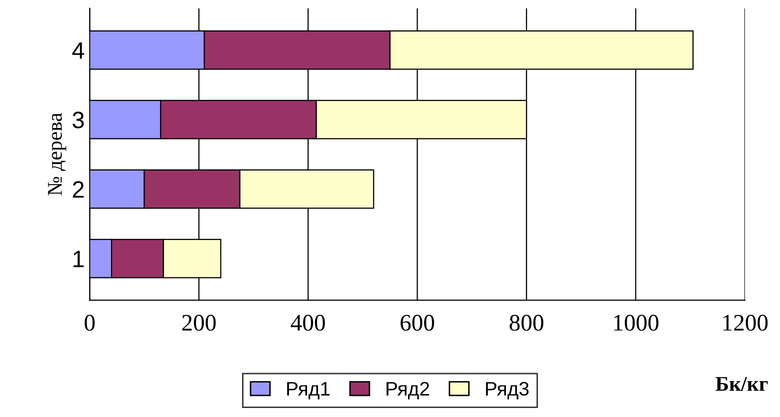 This screenshot has height=417, width=780. I want to click on x-tick-label: 400, so click(307, 322).